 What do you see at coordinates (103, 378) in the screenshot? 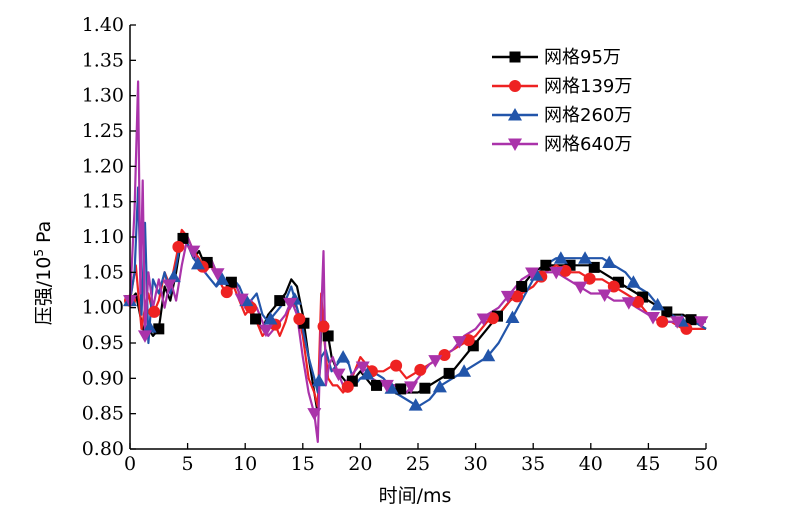
I see `y-tick-label: 0.90` at bounding box center [103, 378].